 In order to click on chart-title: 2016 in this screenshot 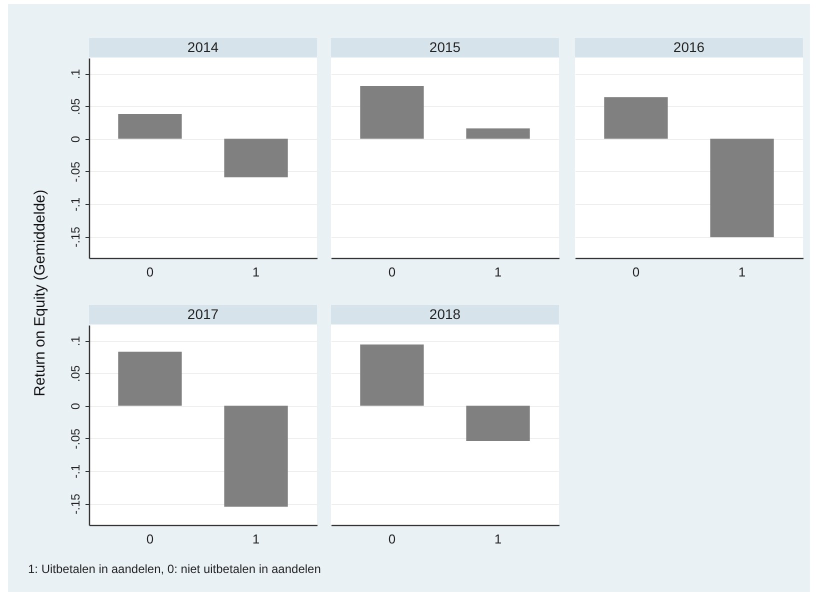, I will do `click(689, 47)`.